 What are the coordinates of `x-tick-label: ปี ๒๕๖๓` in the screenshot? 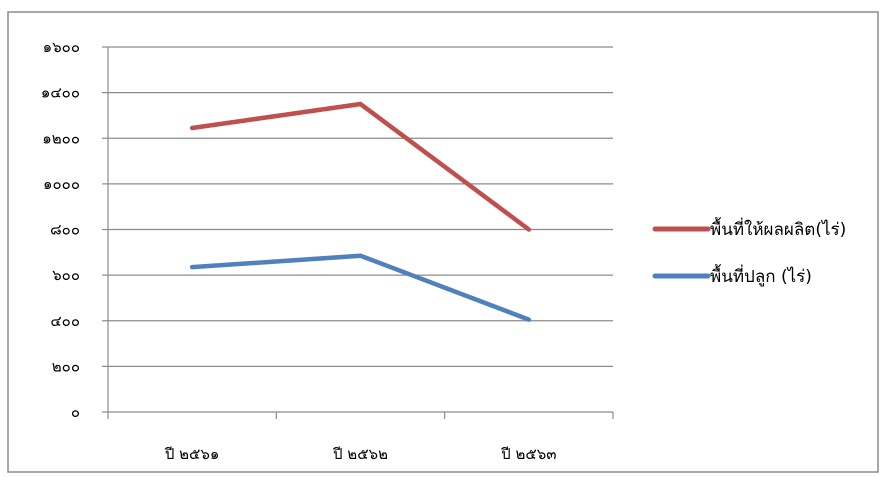 It's located at (528, 454).